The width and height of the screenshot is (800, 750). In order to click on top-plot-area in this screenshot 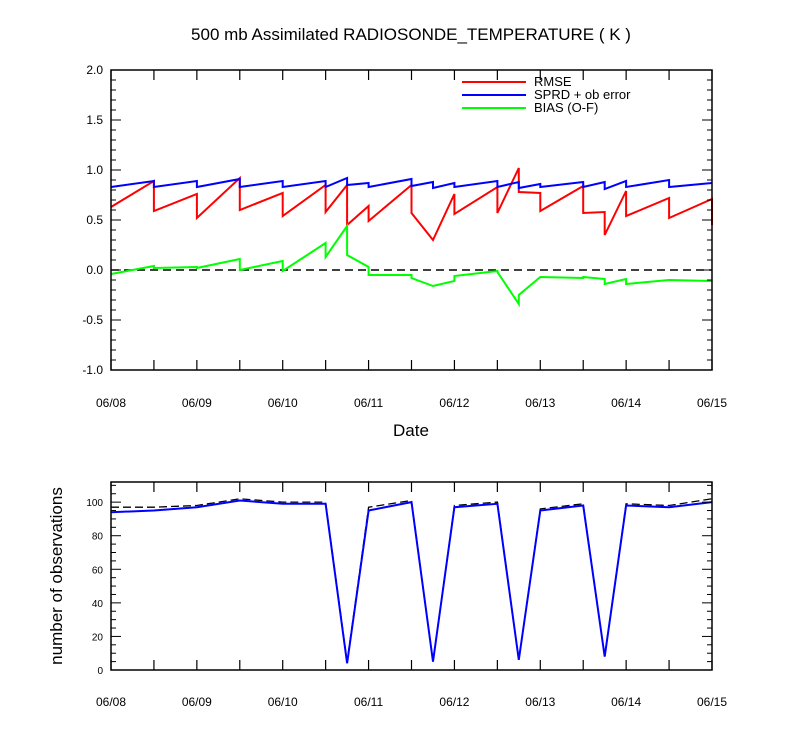, I will do `click(411, 237)`.